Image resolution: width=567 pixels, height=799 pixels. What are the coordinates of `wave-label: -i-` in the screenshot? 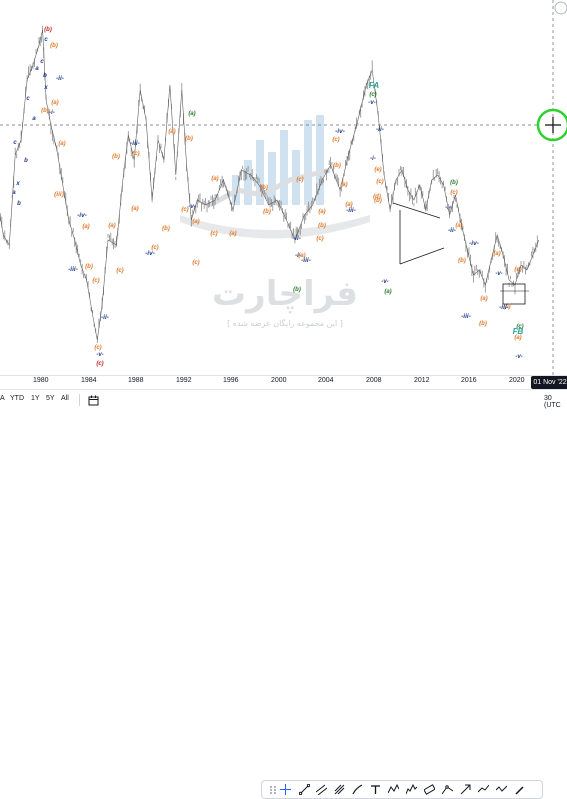 It's located at (52, 113).